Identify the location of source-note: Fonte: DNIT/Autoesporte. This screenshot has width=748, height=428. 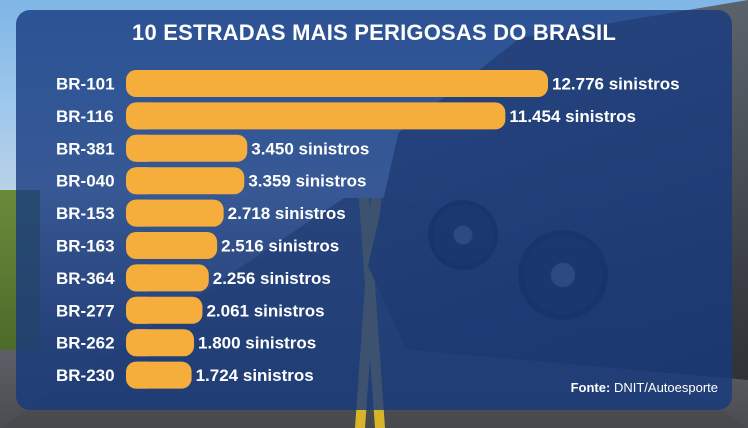
(644, 387).